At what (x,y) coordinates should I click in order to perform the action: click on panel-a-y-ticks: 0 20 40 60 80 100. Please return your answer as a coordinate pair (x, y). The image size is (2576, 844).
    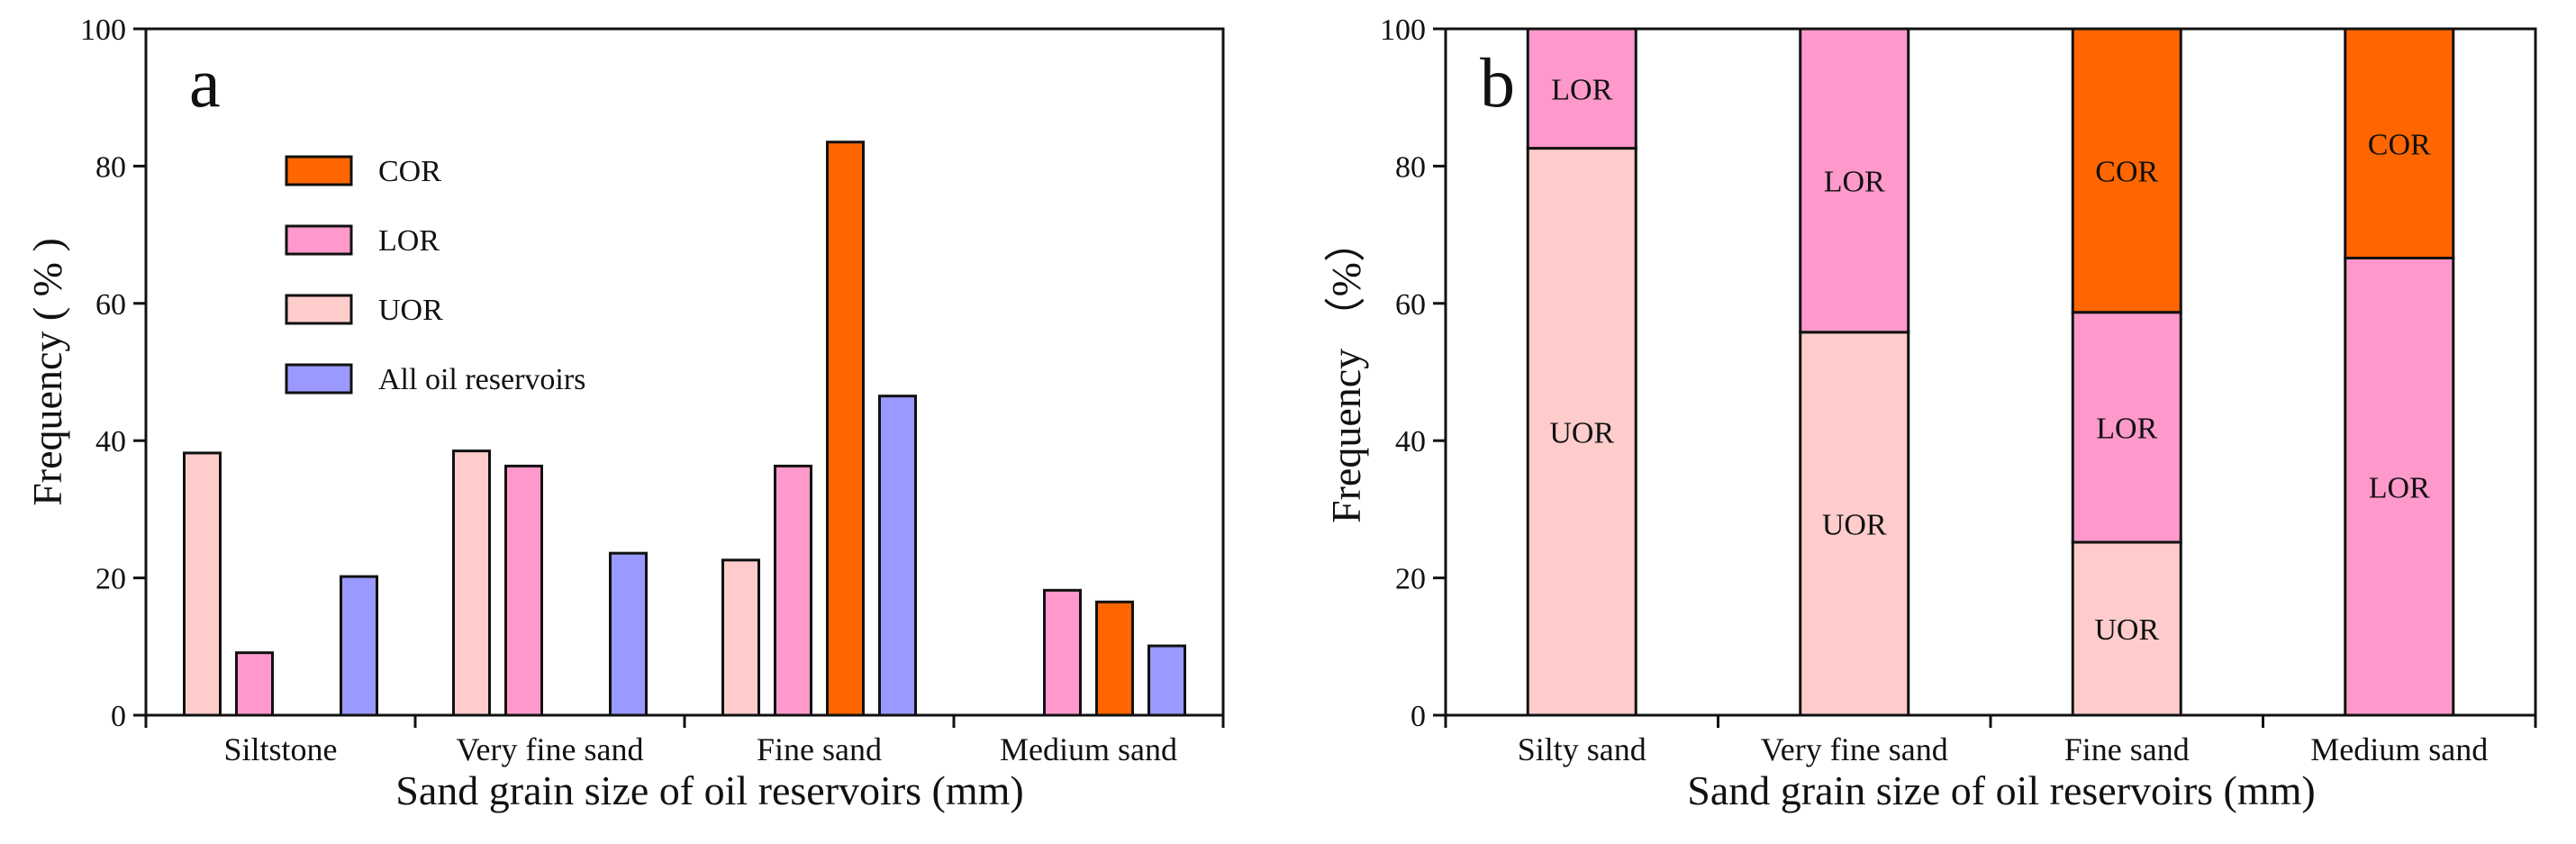
    Looking at the image, I should click on (113, 373).